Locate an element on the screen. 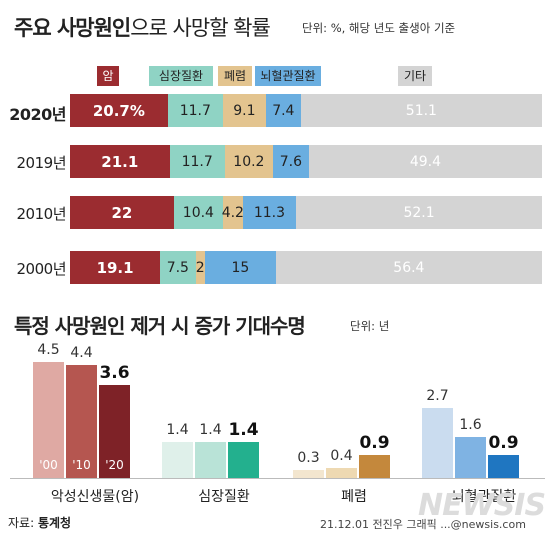 This screenshot has height=548, width=550. year-label: '00 is located at coordinates (48, 465).